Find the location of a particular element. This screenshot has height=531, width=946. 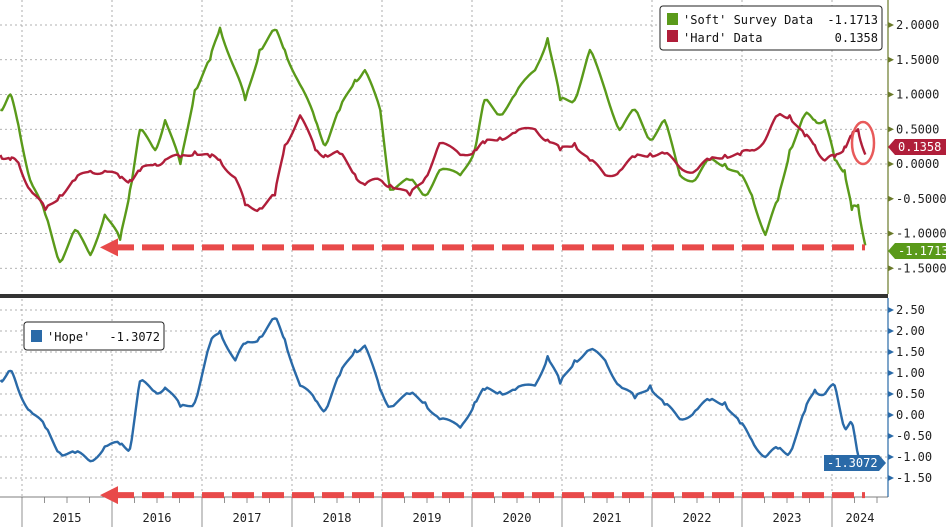

legend-value-hard: 0.1358 is located at coordinates (856, 38).